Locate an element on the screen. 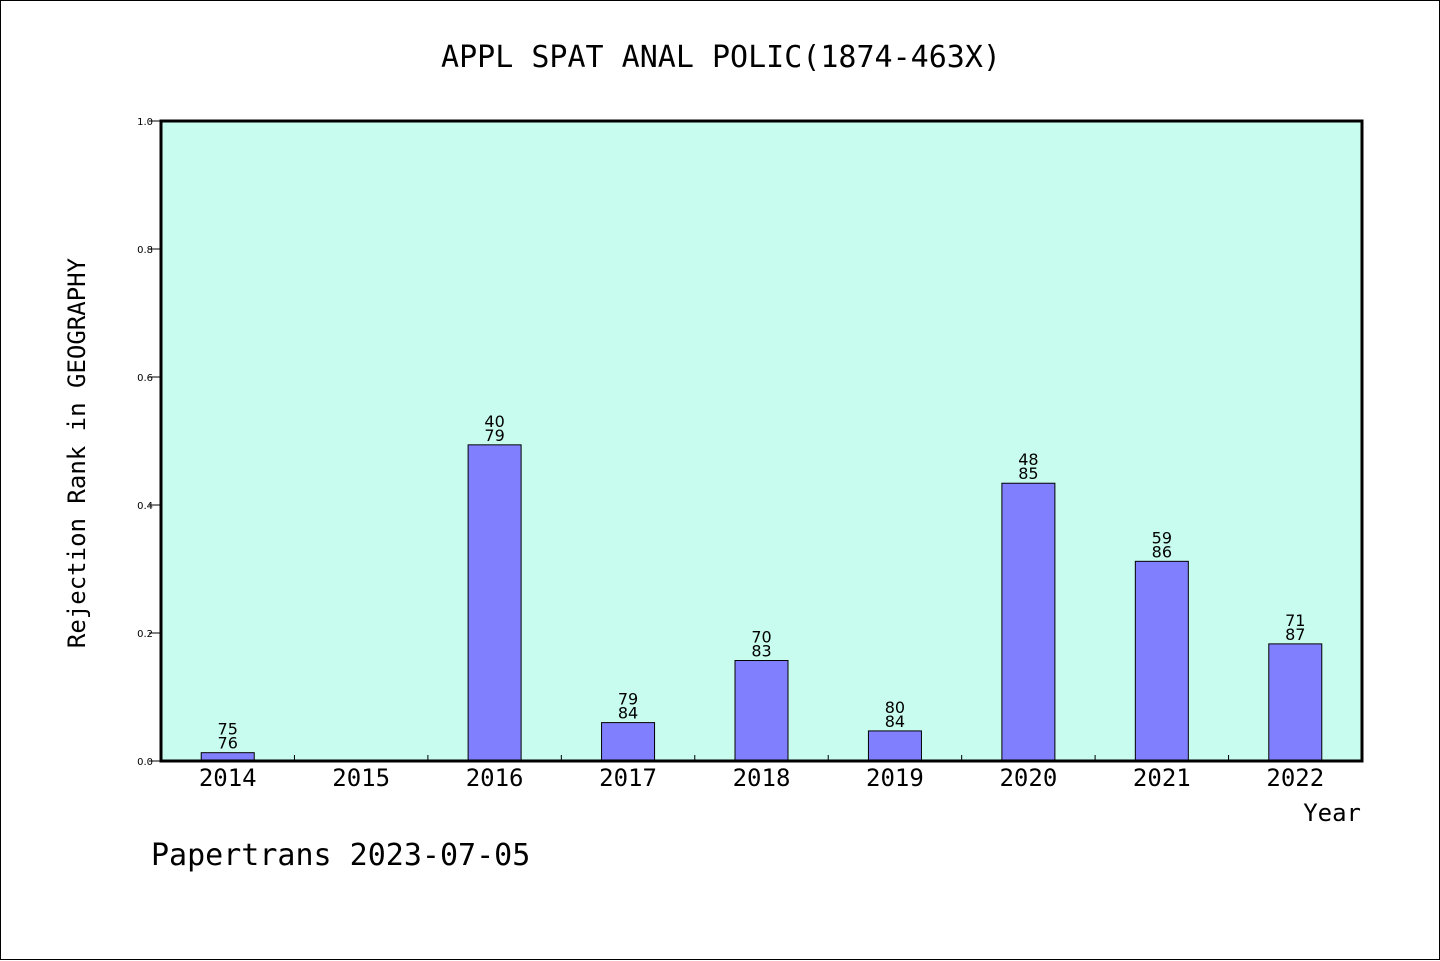 This screenshot has width=1440, height=961. y-tick-label: 0.4 is located at coordinates (145, 506).